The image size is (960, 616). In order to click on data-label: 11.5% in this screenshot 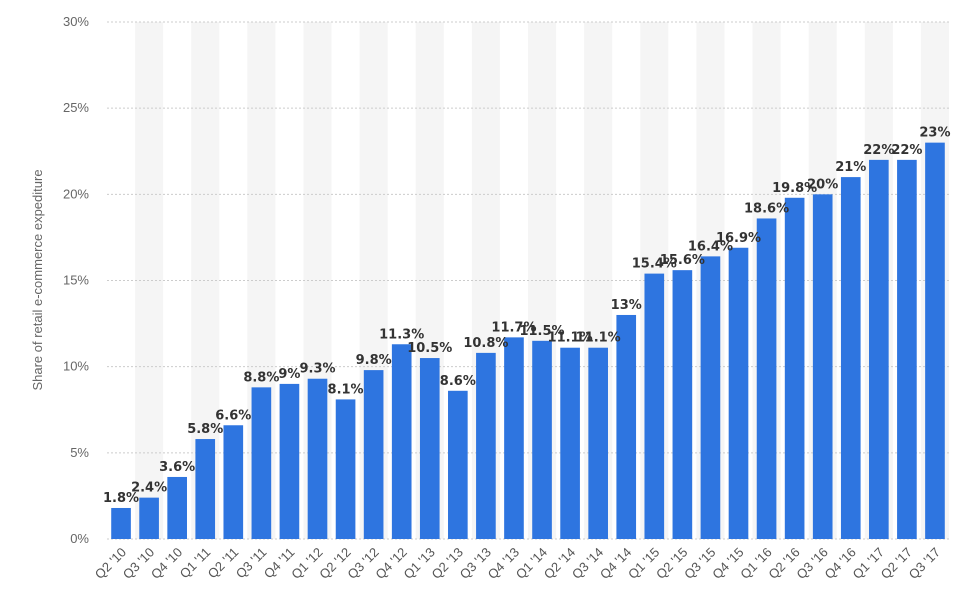, I will do `click(541, 331)`.